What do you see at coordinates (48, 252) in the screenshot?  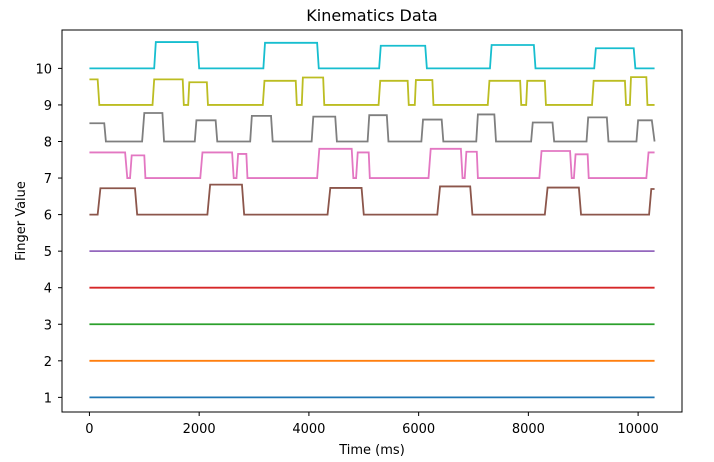 I see `y-tick-label: 5` at bounding box center [48, 252].